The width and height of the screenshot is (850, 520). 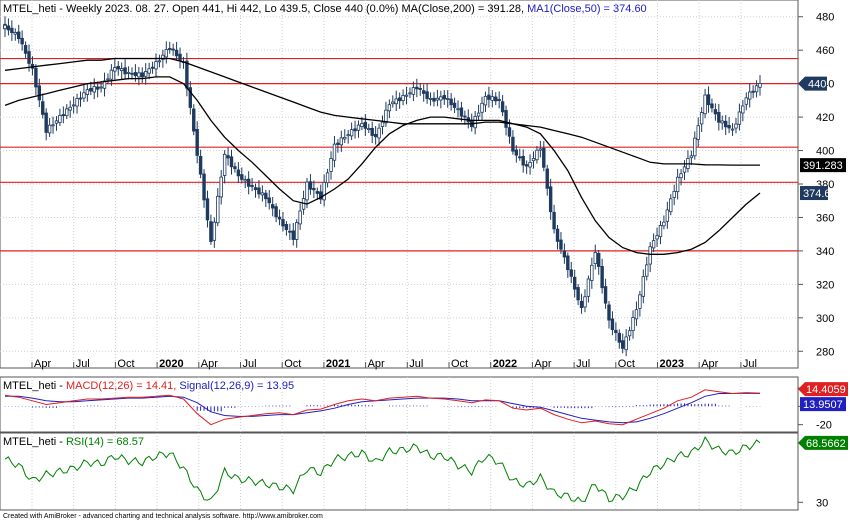 What do you see at coordinates (505, 364) in the screenshot?
I see `x-tick-label: 2022` at bounding box center [505, 364].